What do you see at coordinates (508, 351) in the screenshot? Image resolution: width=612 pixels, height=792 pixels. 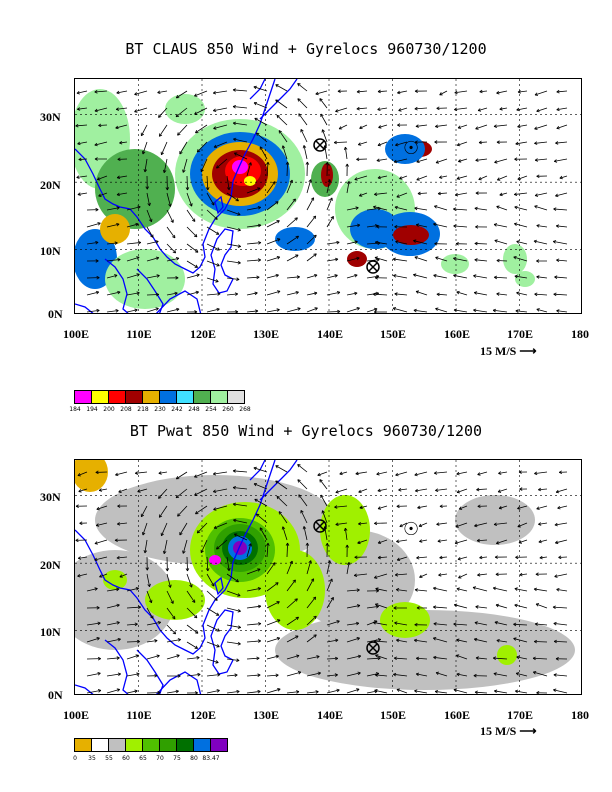 I see `panel1-speed-label: 15 M/S ⟶` at bounding box center [508, 351].